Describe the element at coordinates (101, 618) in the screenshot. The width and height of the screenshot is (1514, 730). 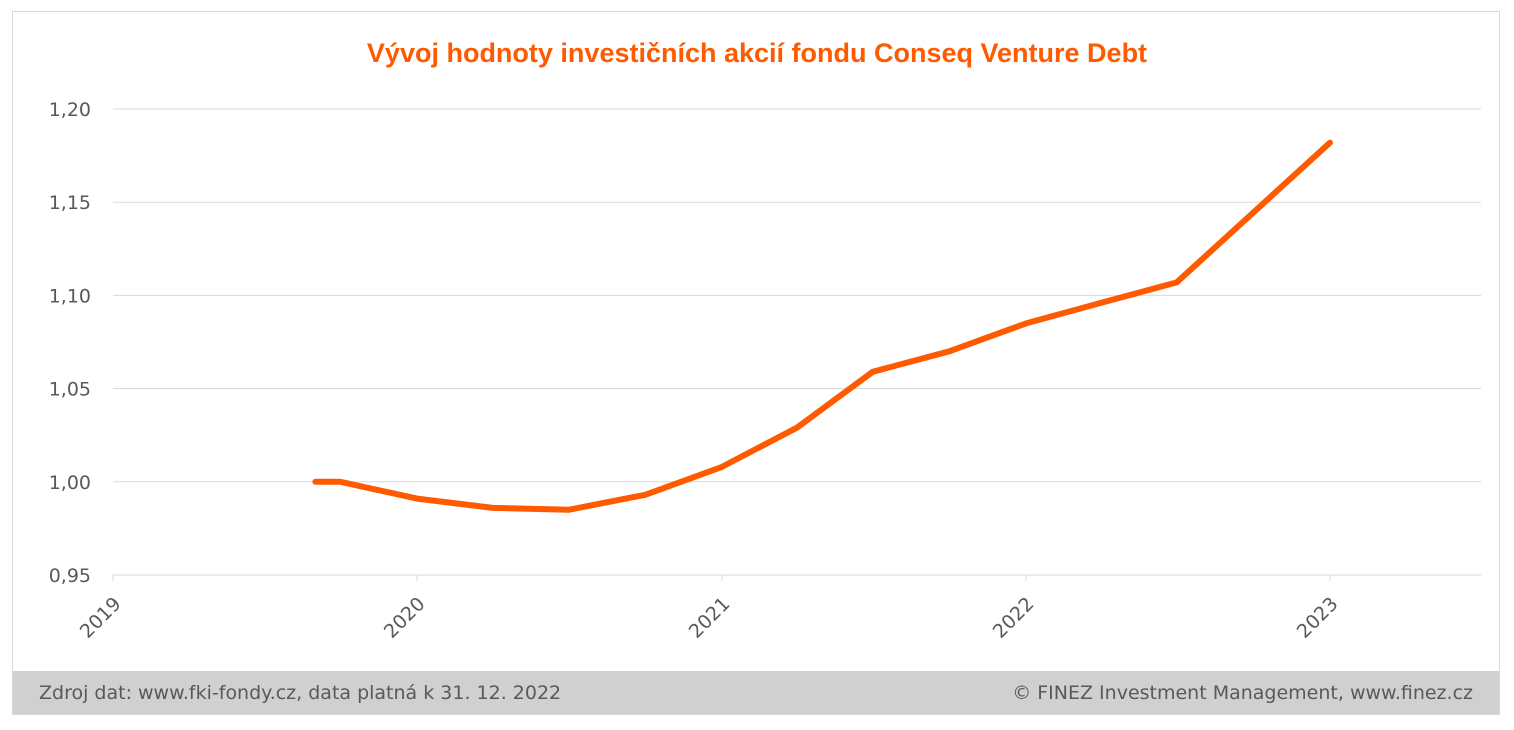
I see `x-tick-label: 2019` at that location.